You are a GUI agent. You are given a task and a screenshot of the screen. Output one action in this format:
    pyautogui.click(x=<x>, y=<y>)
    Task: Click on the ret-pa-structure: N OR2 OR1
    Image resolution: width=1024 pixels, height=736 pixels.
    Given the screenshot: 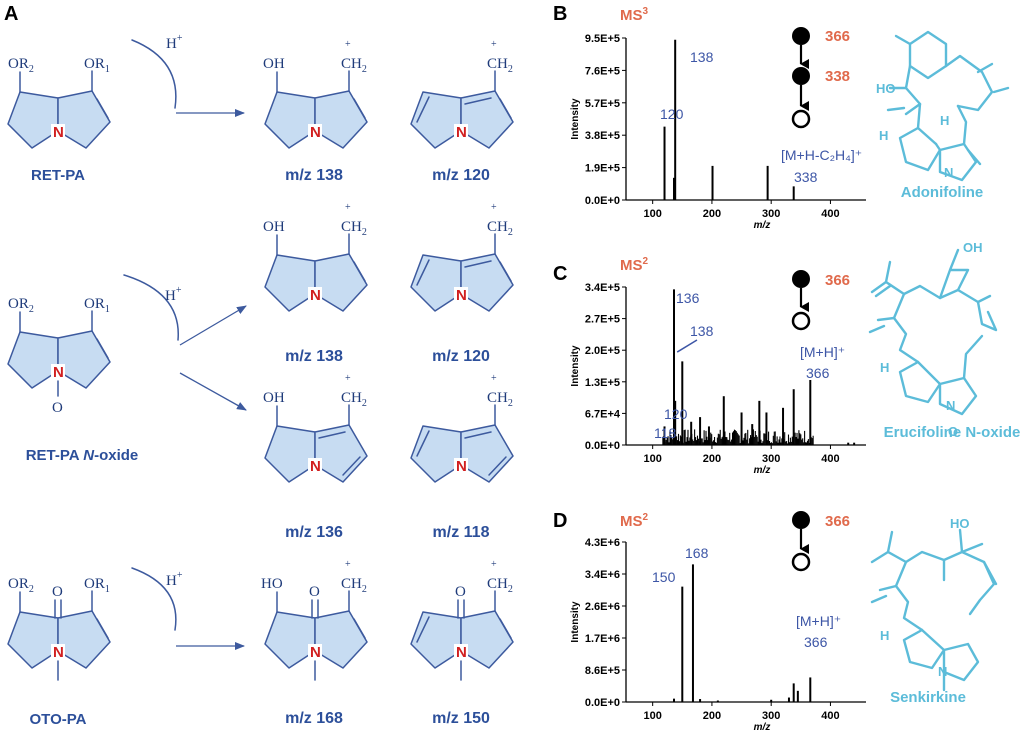 What is the action you would take?
    pyautogui.click(x=59, y=102)
    